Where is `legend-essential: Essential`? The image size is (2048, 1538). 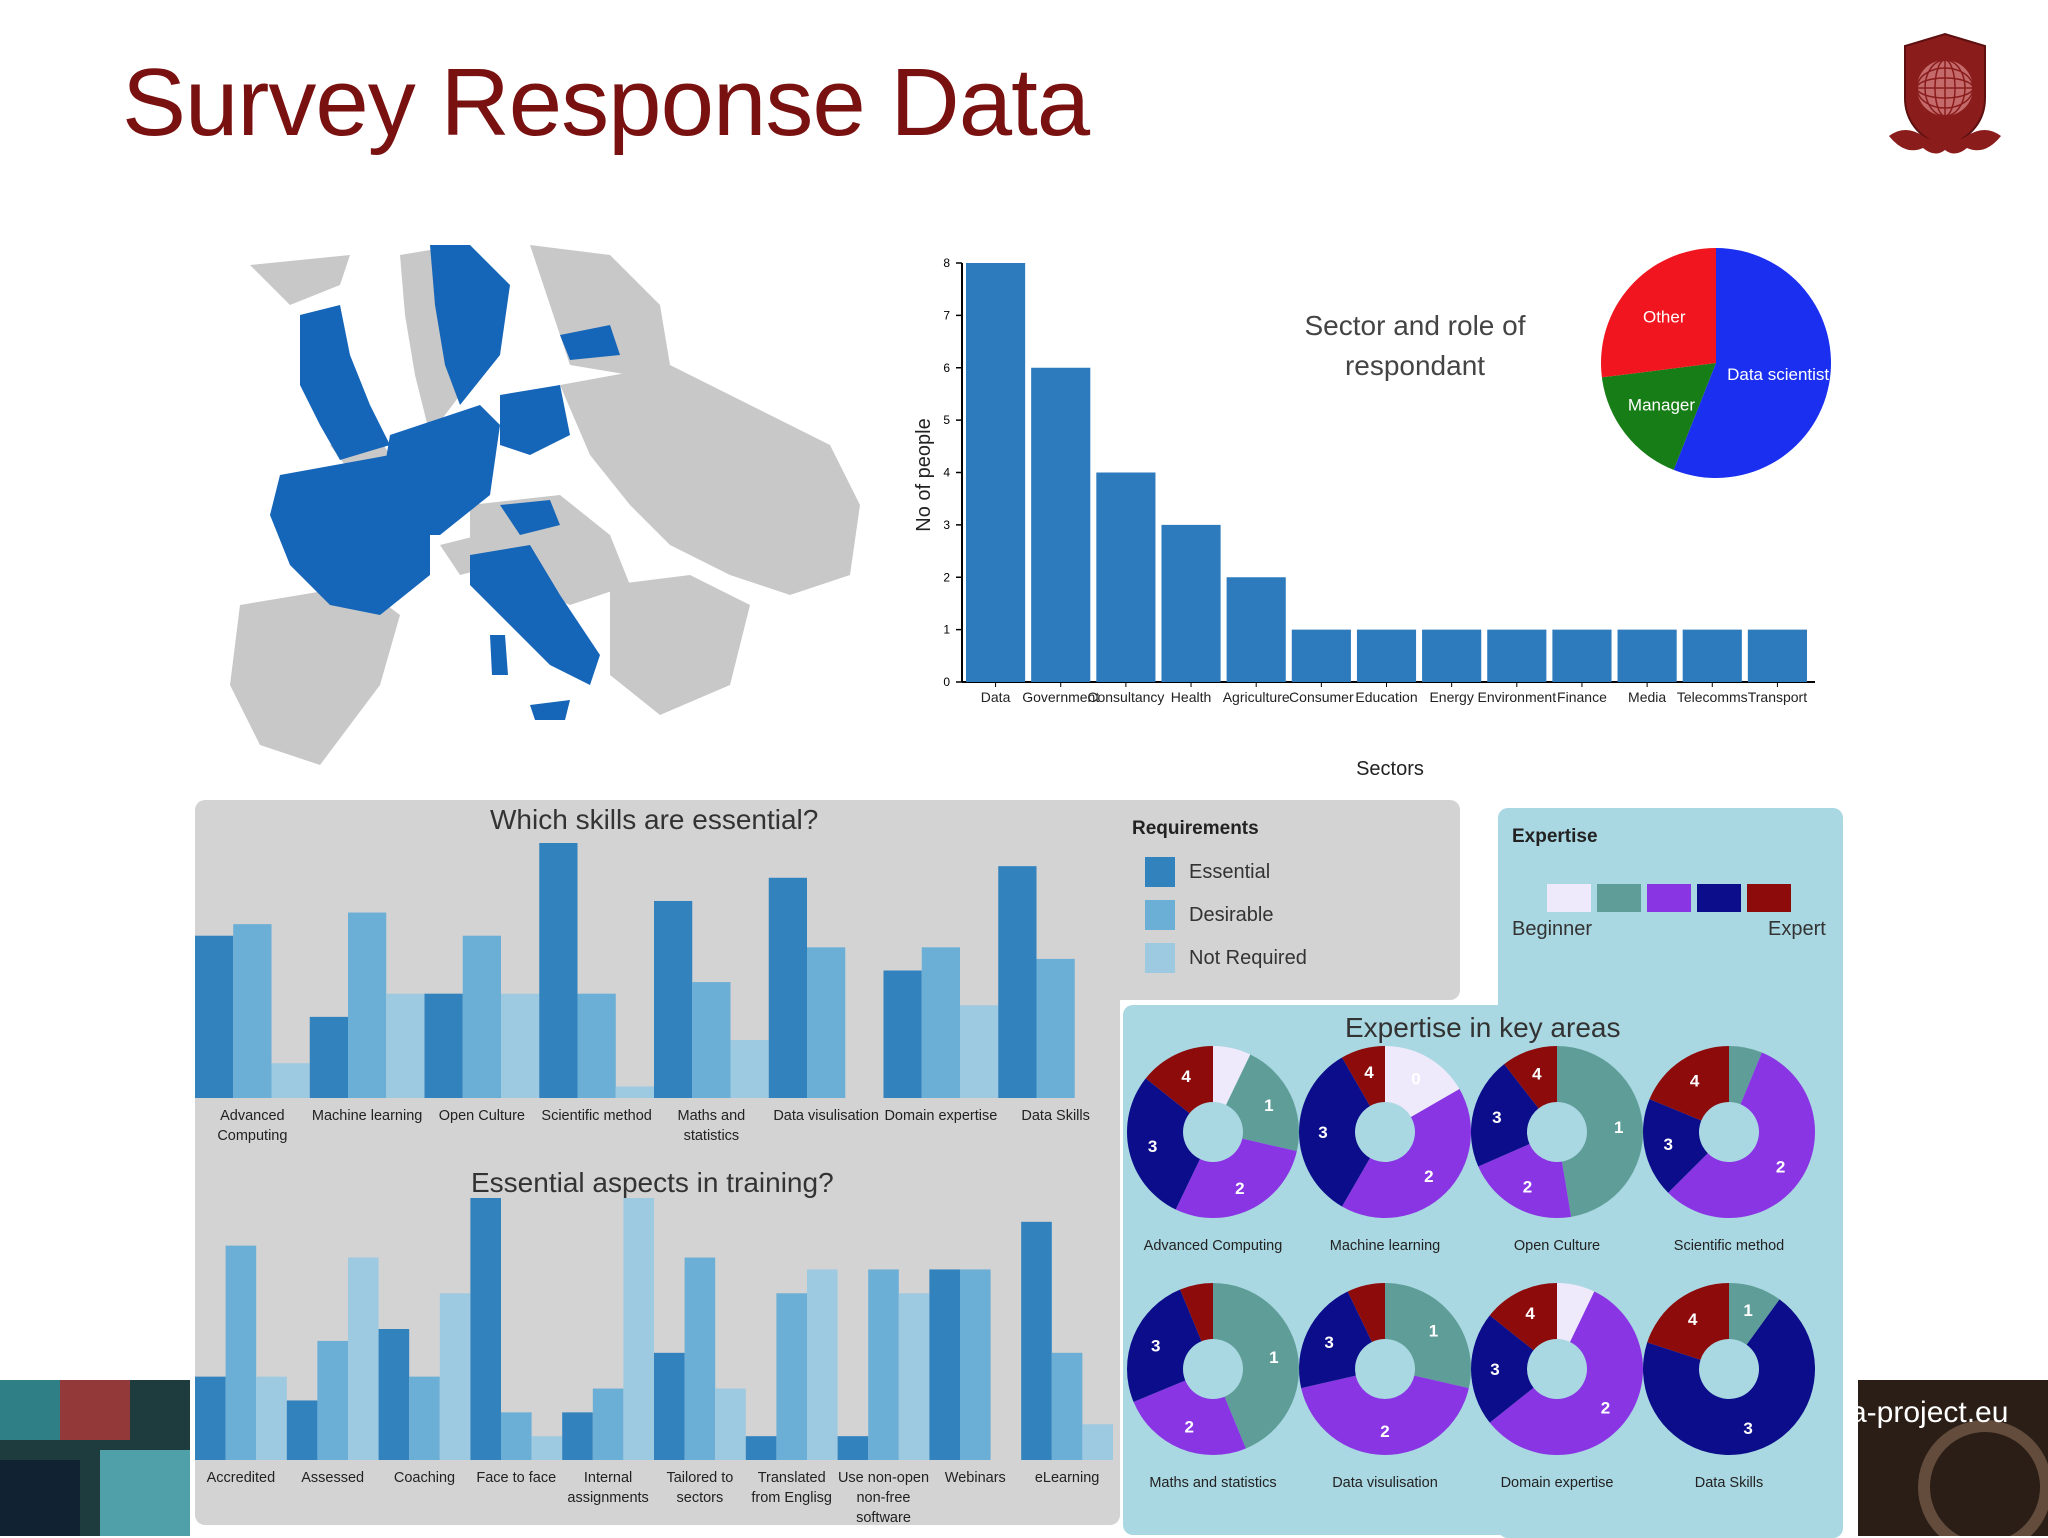
legend-essential: Essential is located at coordinates (1207, 872).